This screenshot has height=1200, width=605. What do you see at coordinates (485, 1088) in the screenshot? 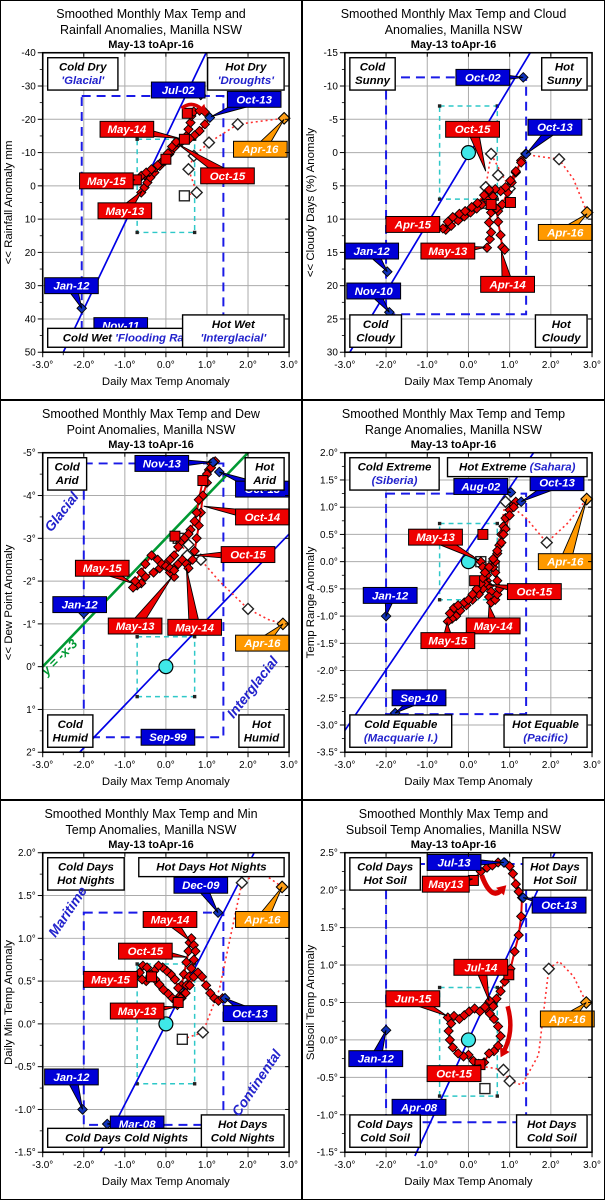
I see `white-square-point` at bounding box center [485, 1088].